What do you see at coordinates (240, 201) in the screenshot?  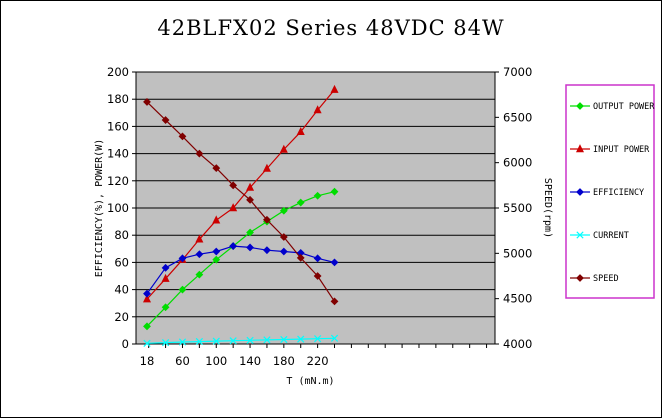 I see `series-line-speed` at bounding box center [240, 201].